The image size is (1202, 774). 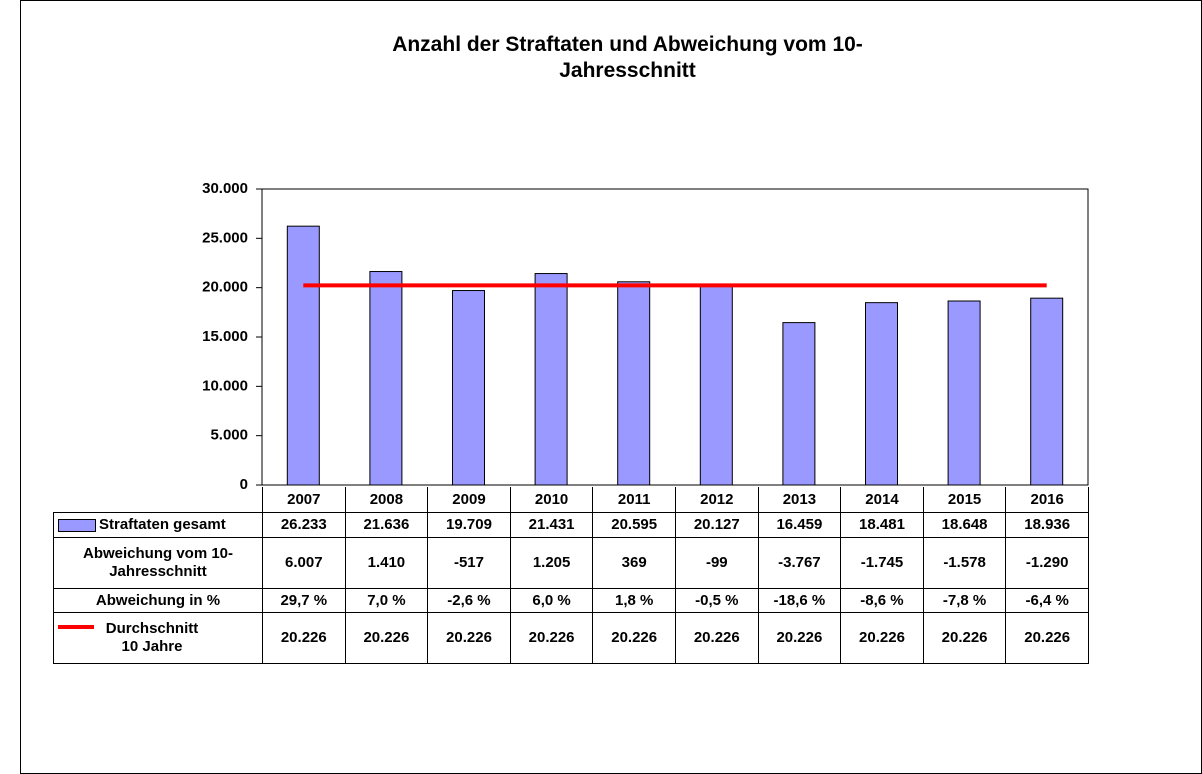 I want to click on table-value: 369, so click(x=634, y=563).